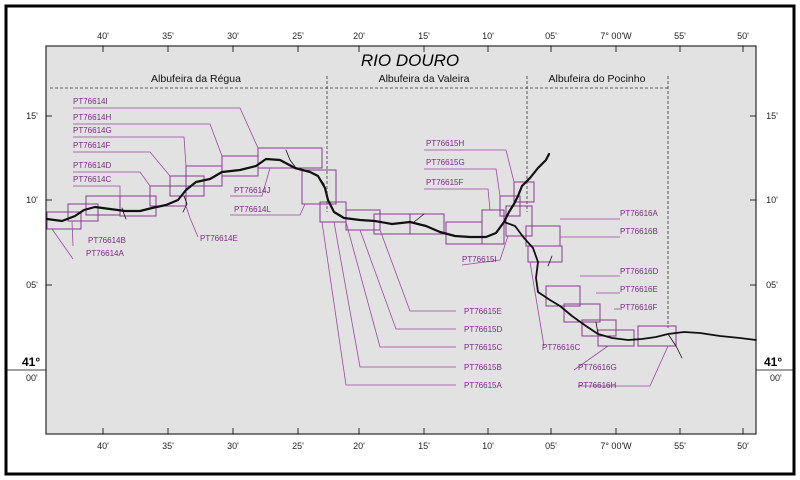 This screenshot has width=800, height=480. Describe the element at coordinates (32, 200) in the screenshot. I see `left-tick-label: 10'` at that location.